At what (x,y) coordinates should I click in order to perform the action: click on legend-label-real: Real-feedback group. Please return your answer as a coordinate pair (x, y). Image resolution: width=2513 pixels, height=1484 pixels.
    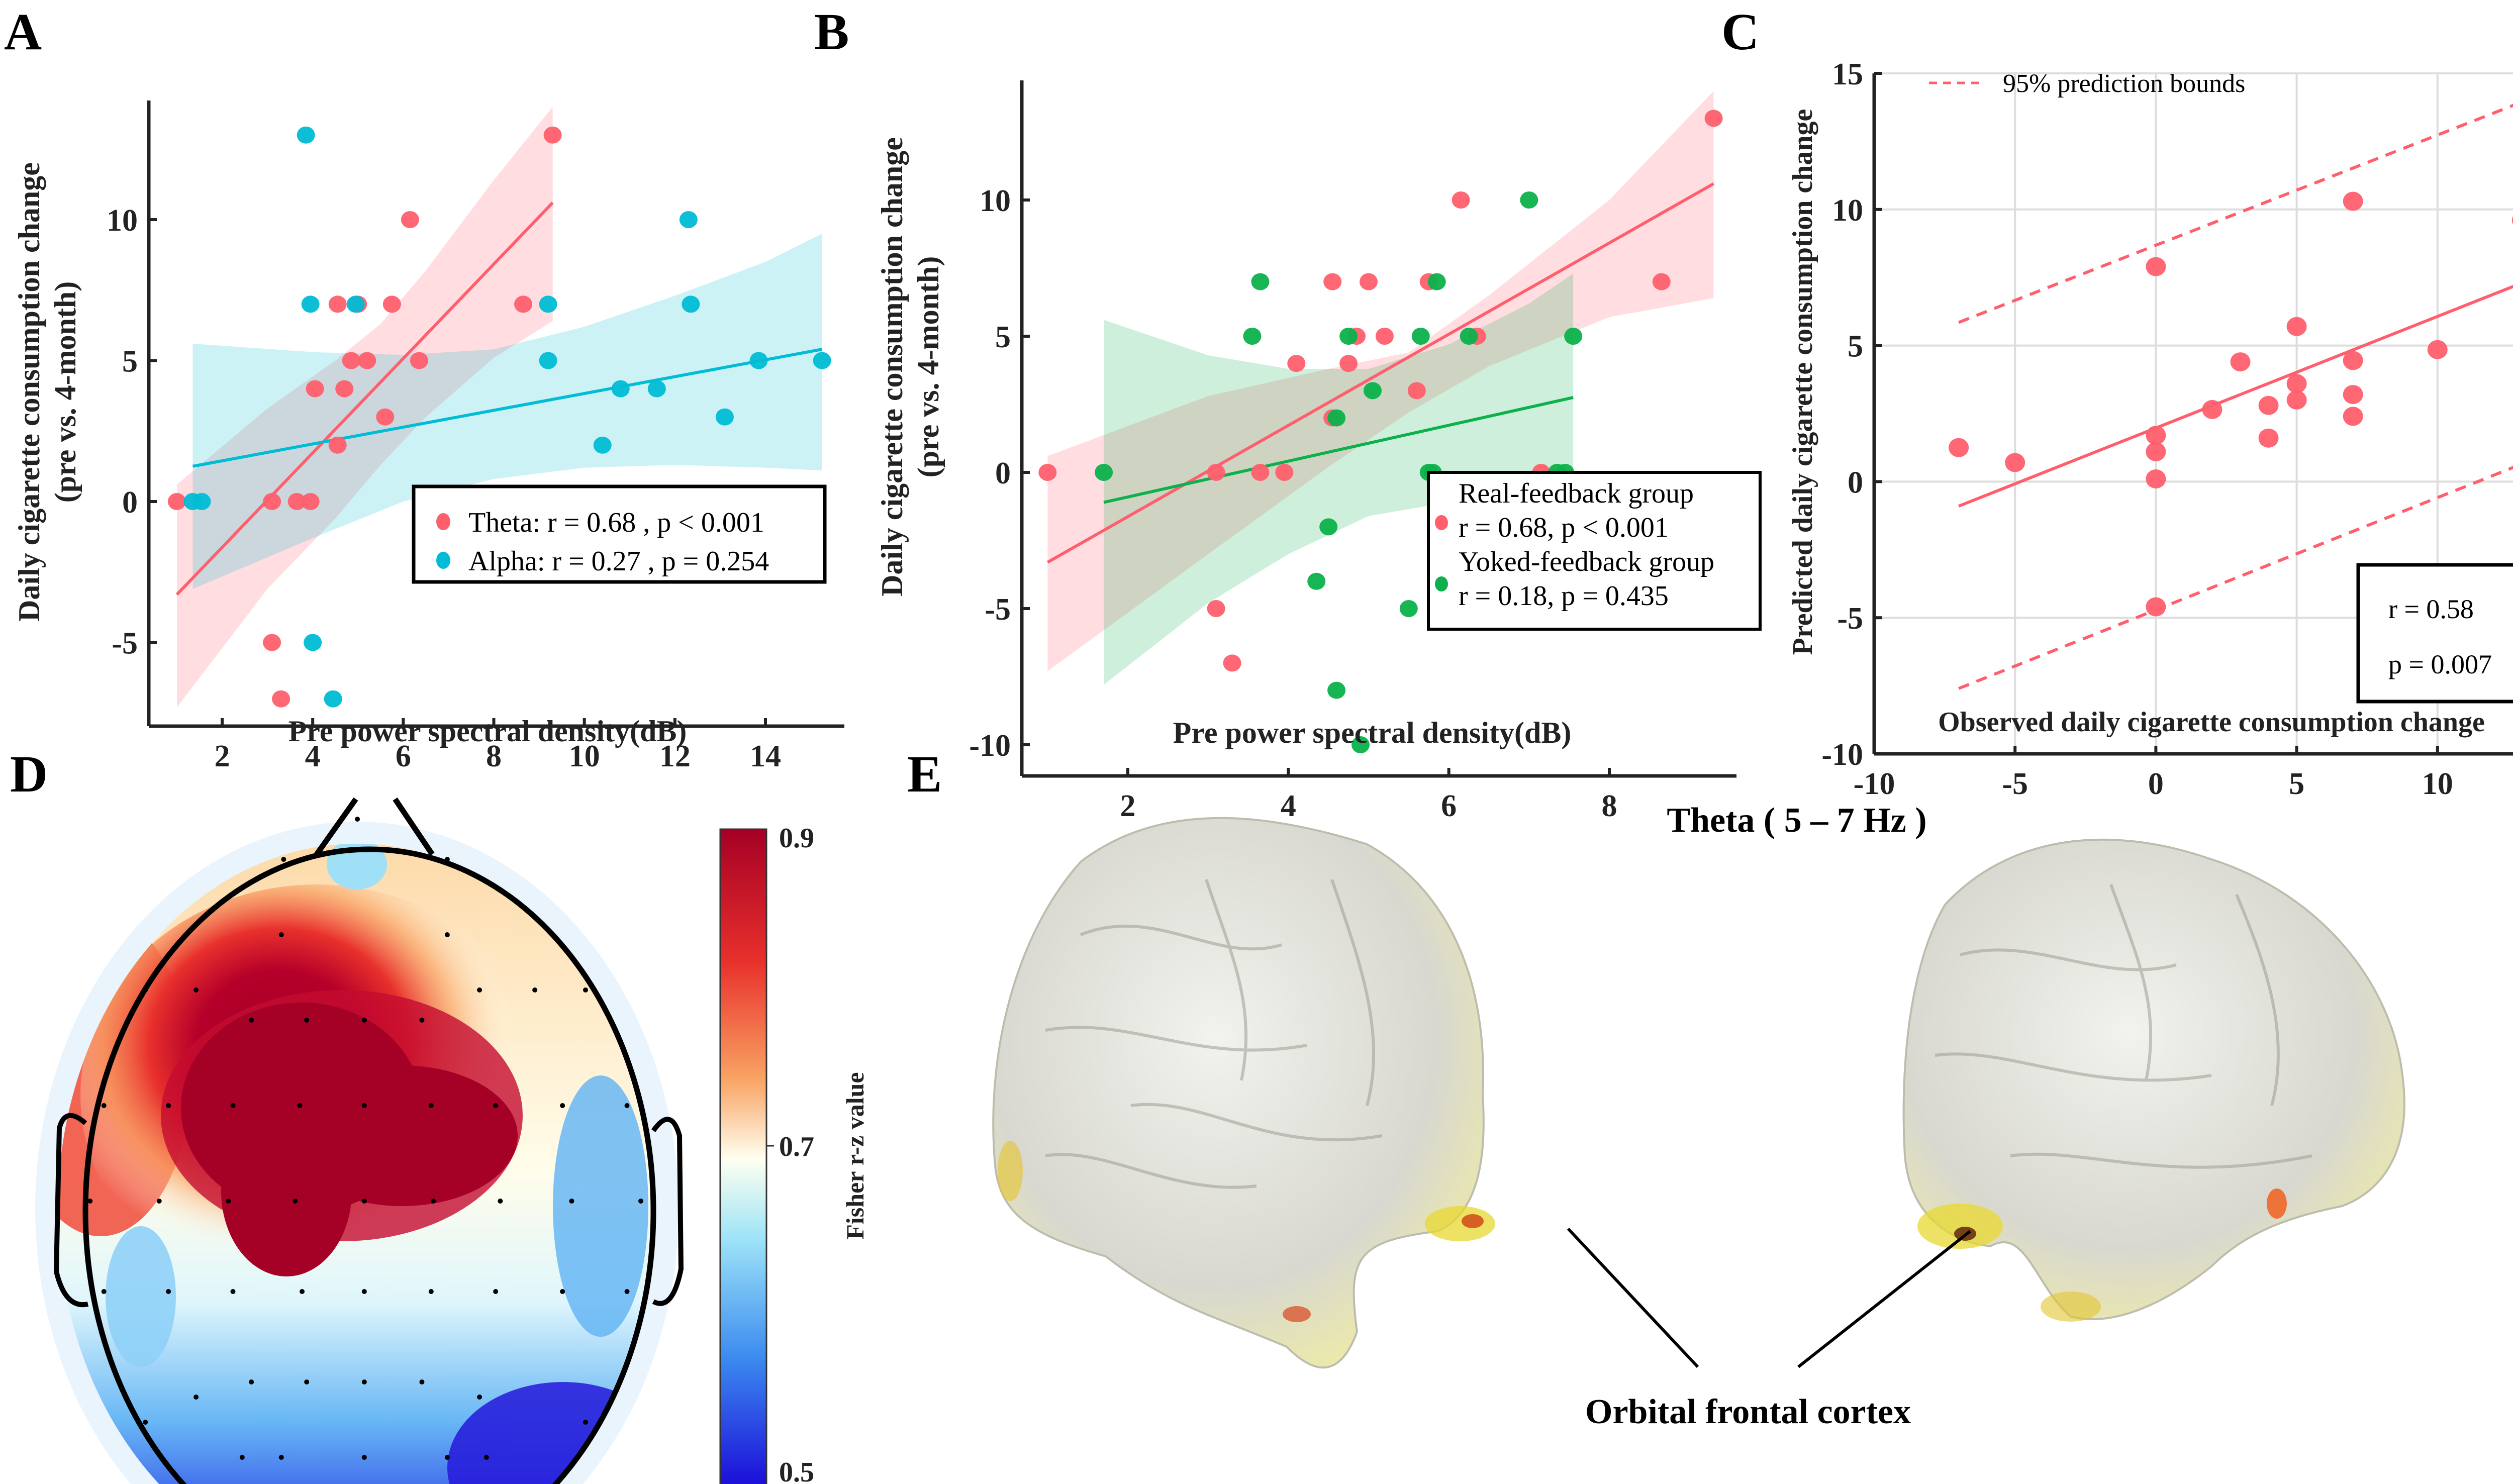
    Looking at the image, I should click on (1577, 494).